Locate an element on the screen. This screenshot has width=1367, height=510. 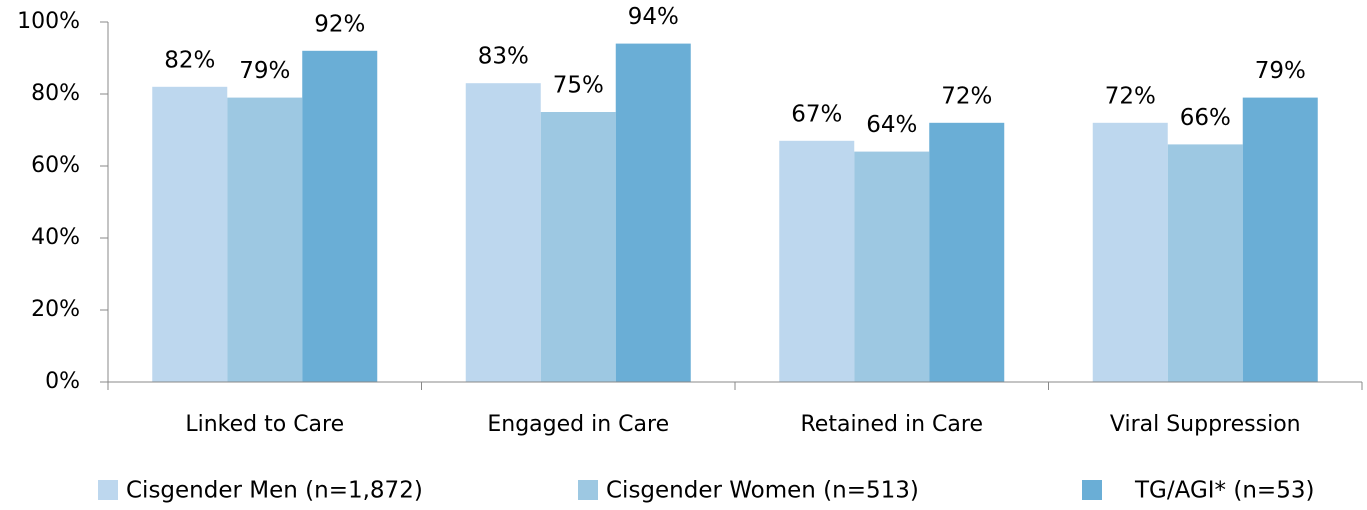
y-tick-label: 60% is located at coordinates (55, 165).